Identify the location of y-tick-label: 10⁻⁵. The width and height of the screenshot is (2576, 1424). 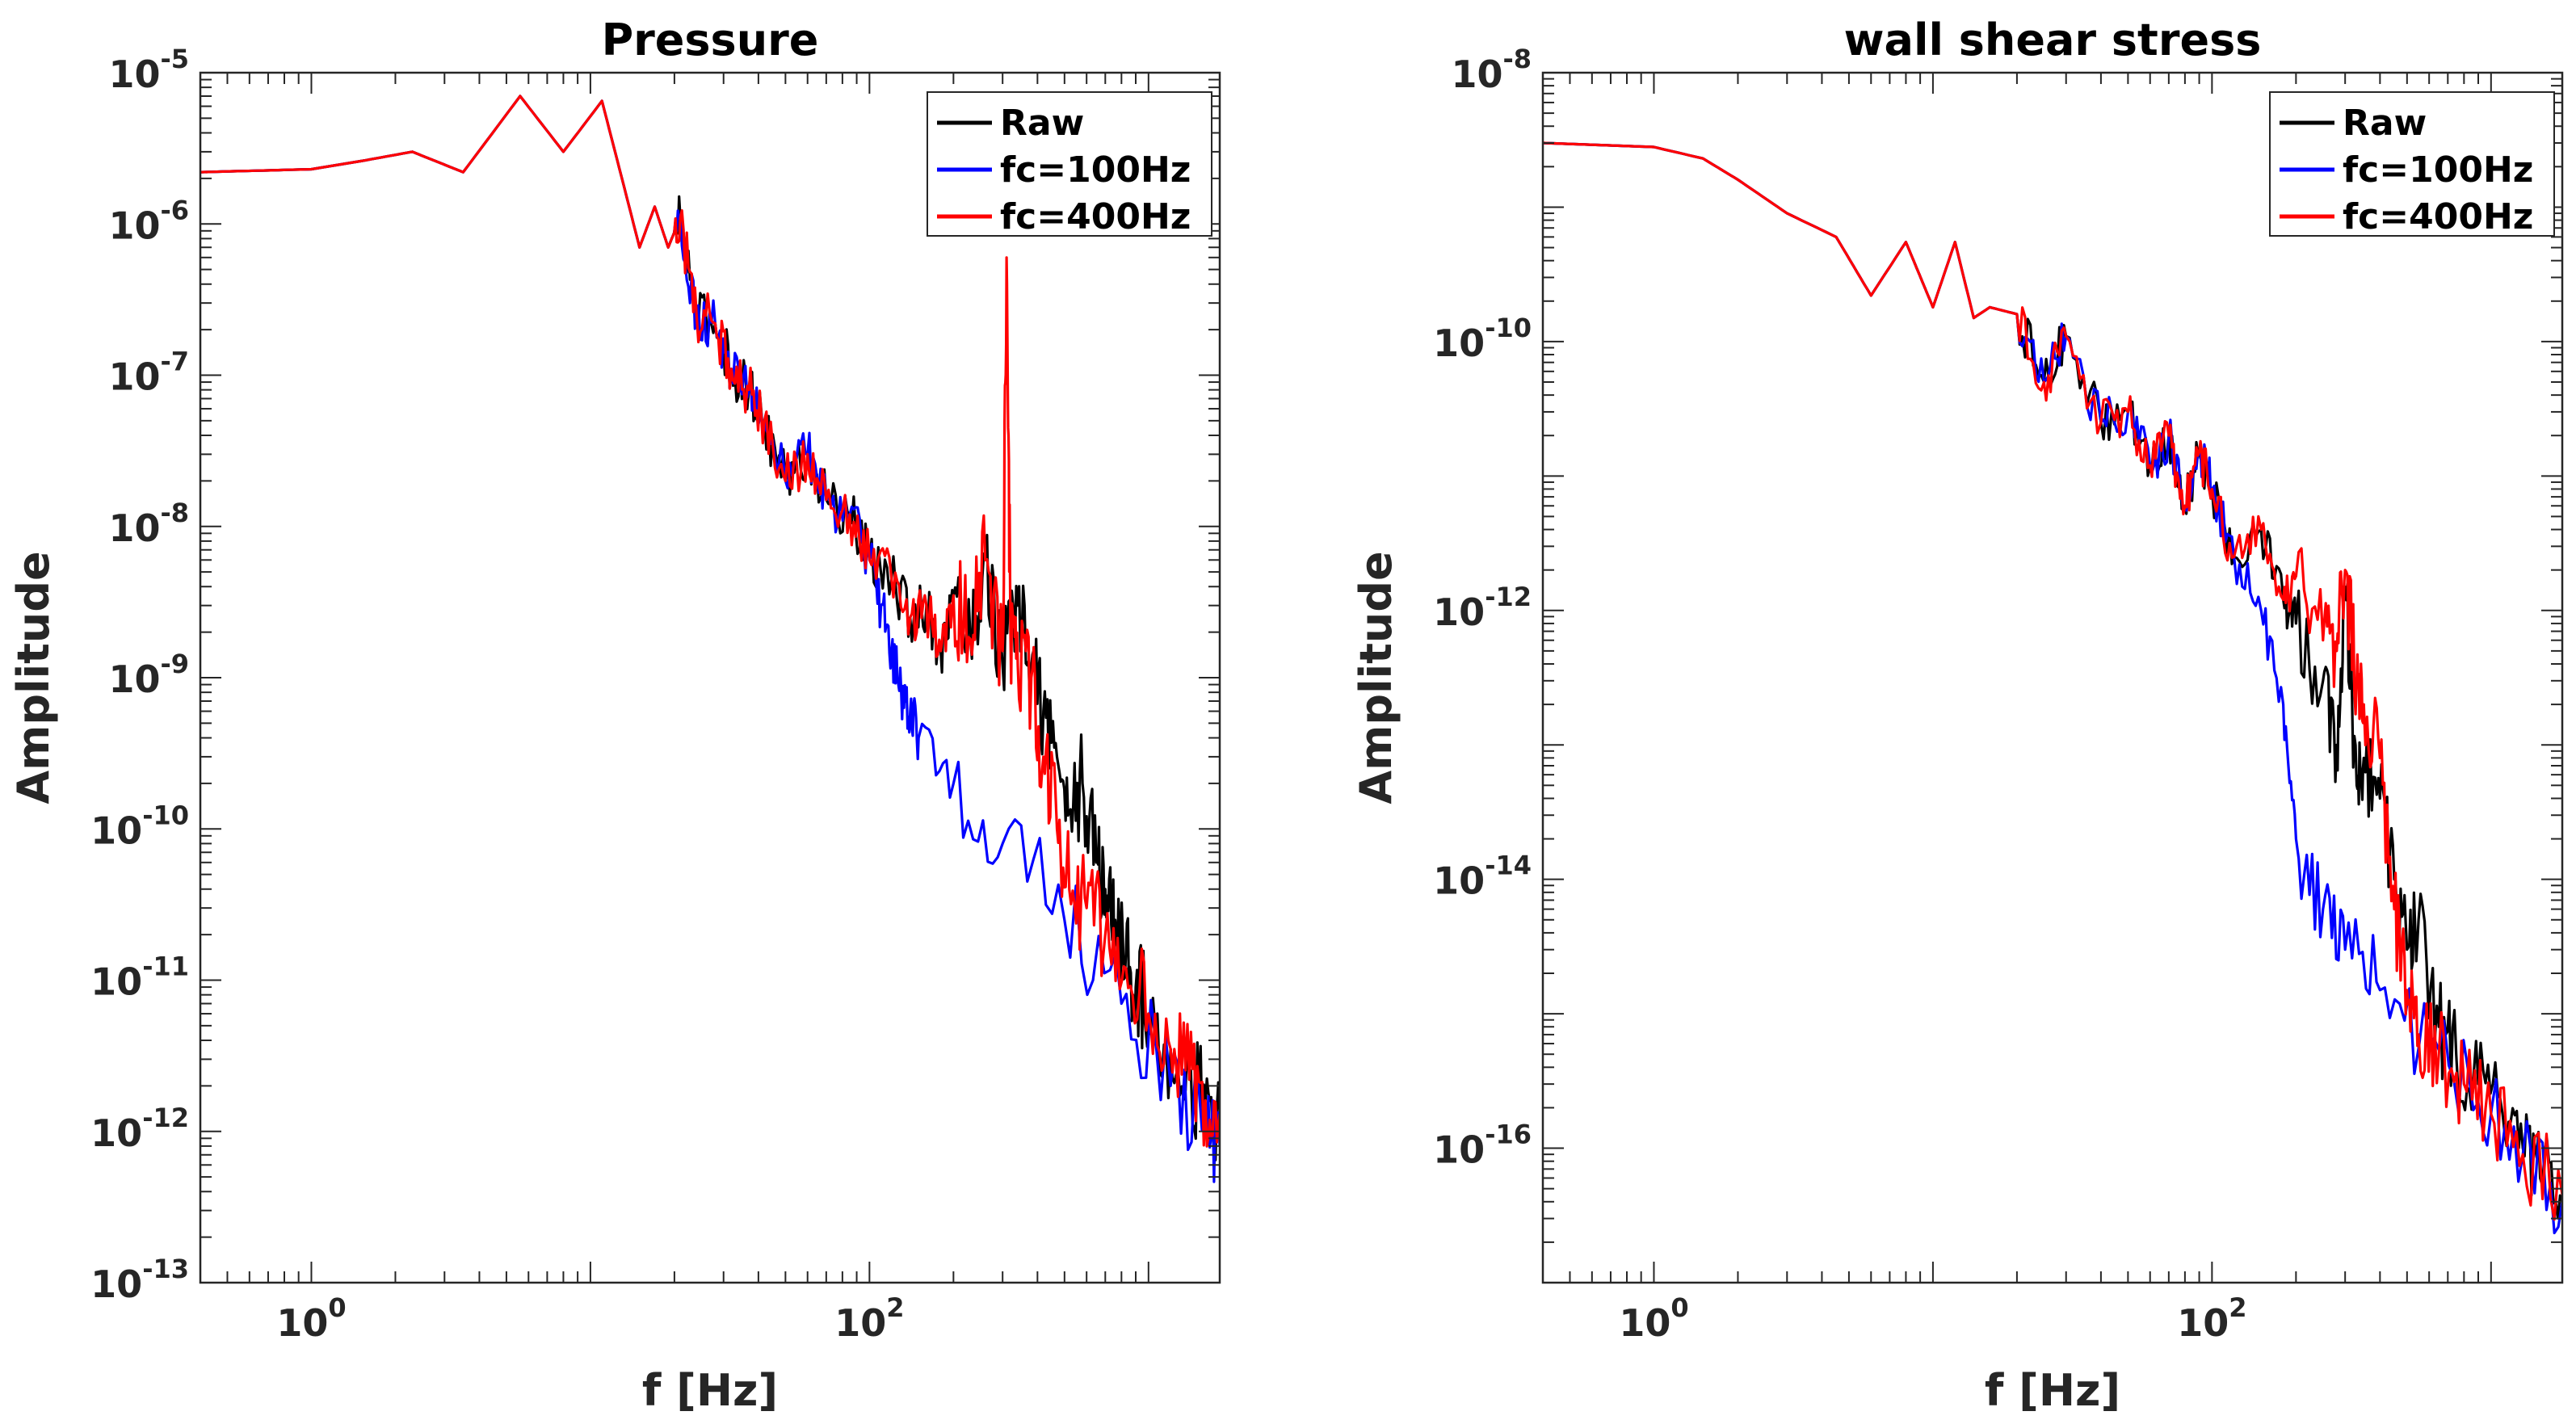
(149, 70).